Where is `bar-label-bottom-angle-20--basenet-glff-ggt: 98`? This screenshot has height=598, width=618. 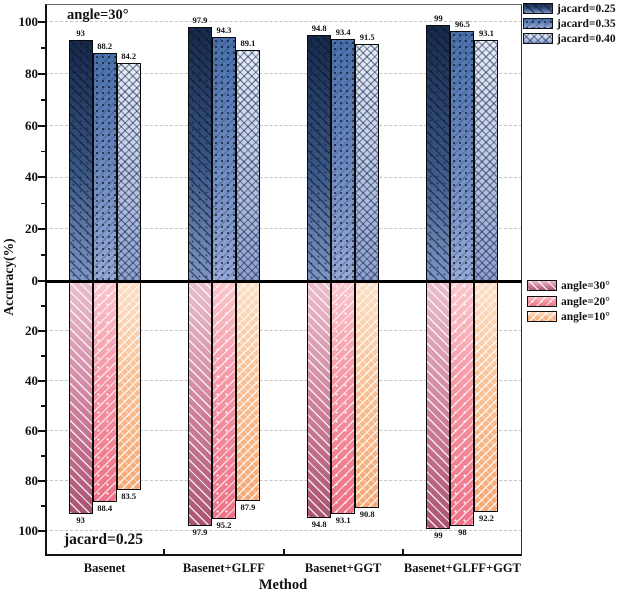
bar-label-bottom-angle-20--basenet-glff-ggt: 98 is located at coordinates (462, 532).